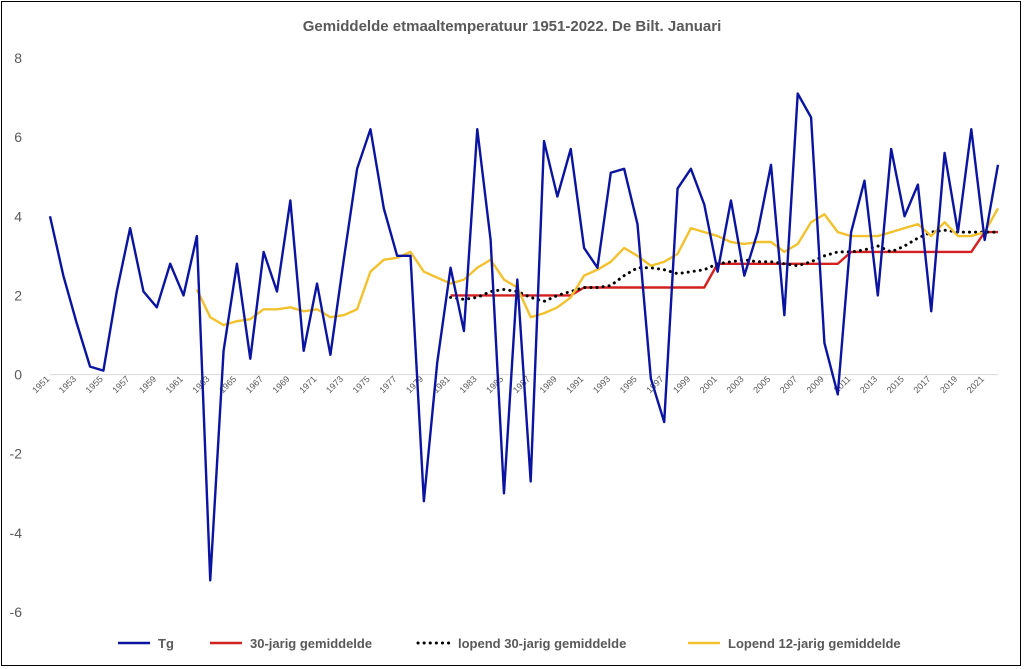 This screenshot has width=1024, height=669. What do you see at coordinates (18, 137) in the screenshot?
I see `y-tick-label: 6` at bounding box center [18, 137].